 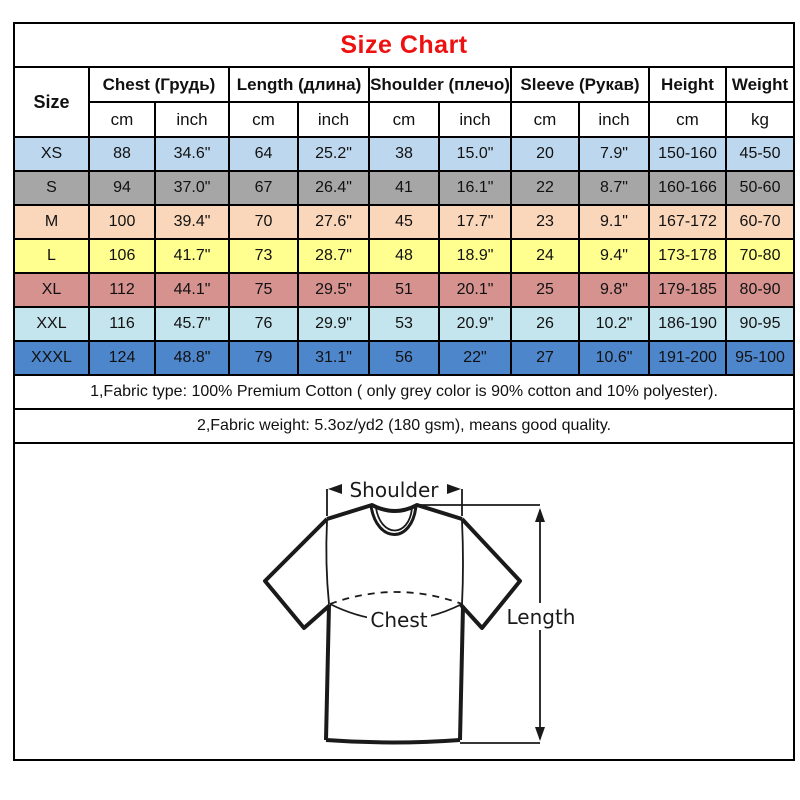 I want to click on value-cell: 80-90, so click(x=760, y=290).